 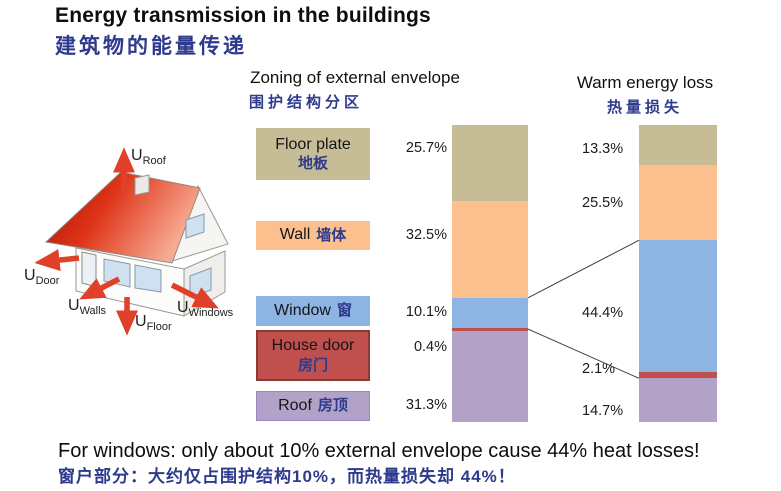 What do you see at coordinates (426, 148) in the screenshot?
I see `bar1-value-floor-plate: 25.7%` at bounding box center [426, 148].